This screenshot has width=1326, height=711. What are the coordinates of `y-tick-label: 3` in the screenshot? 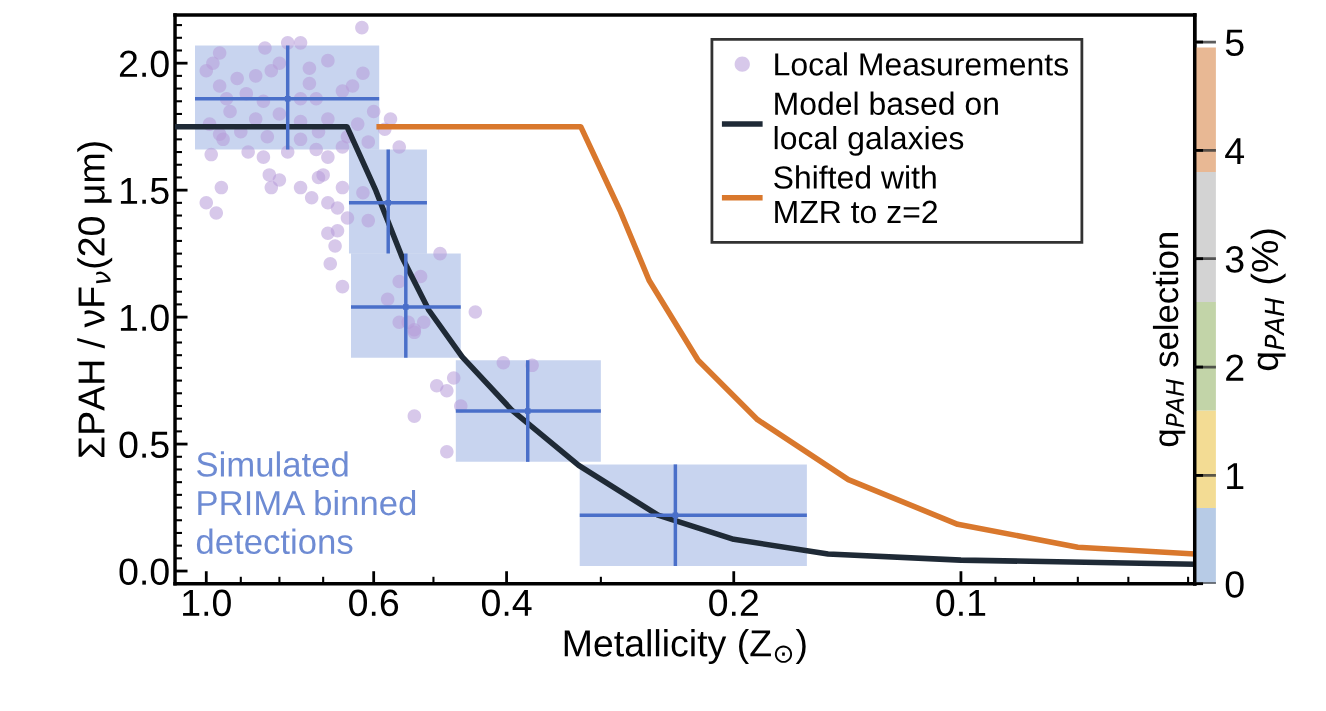 It's located at (1234, 259).